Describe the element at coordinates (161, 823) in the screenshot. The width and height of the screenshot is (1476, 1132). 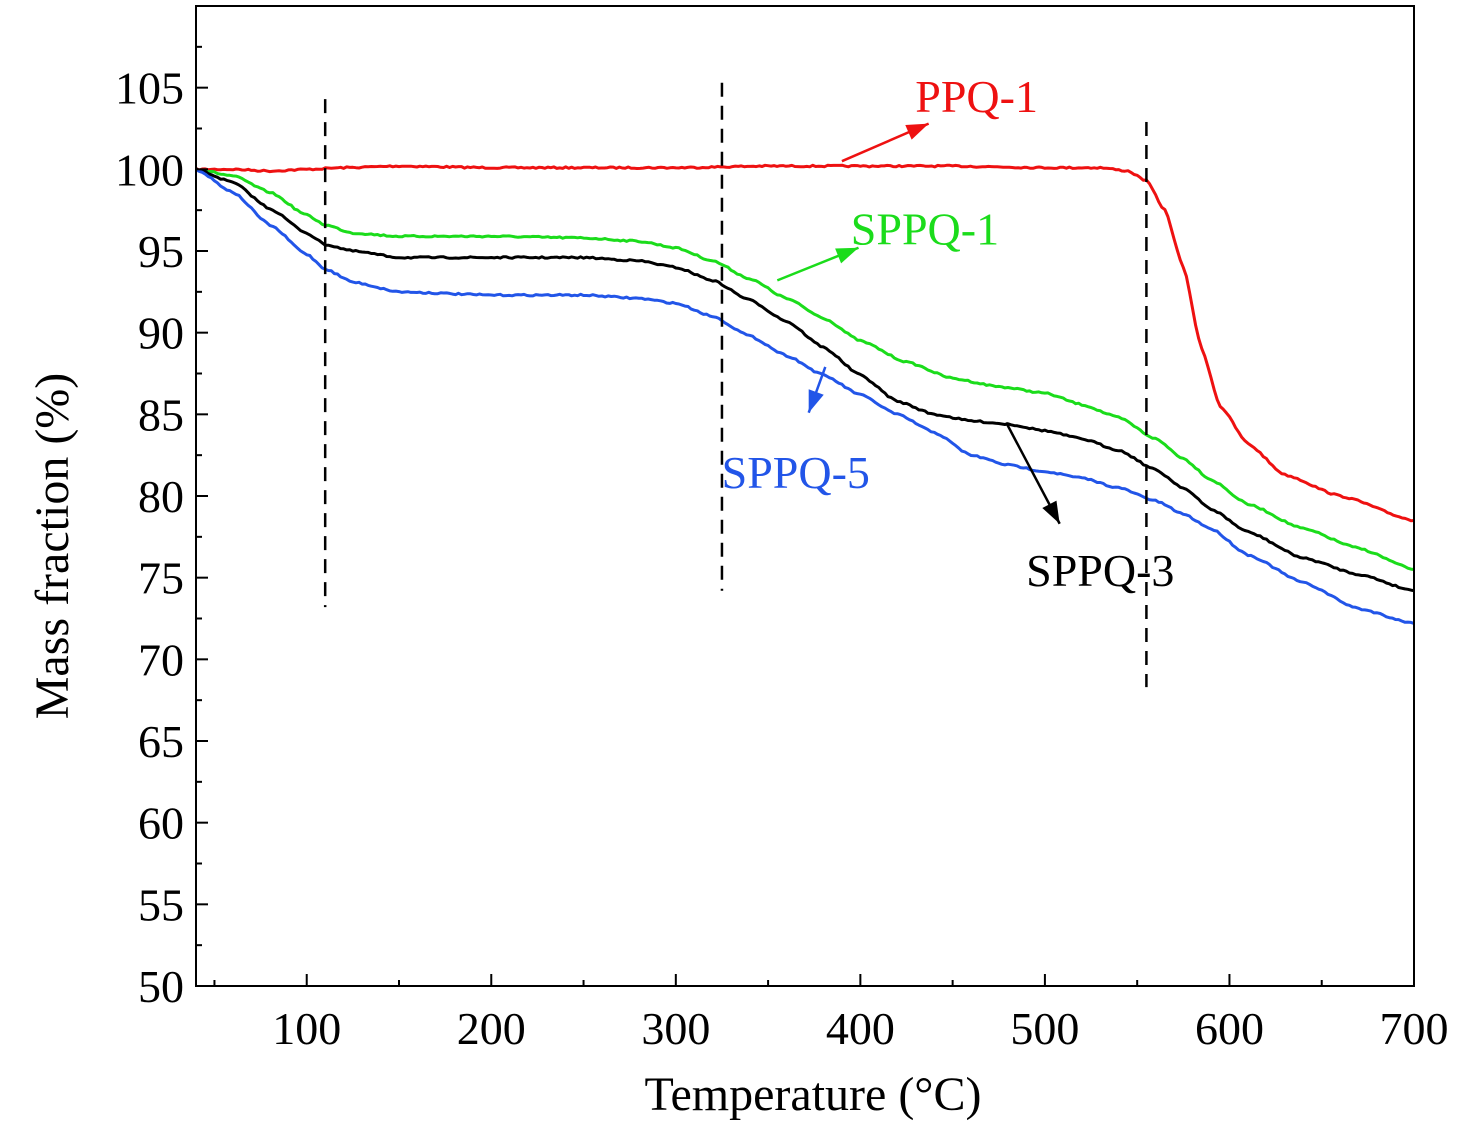
I see `y-tick-label: 60` at that location.